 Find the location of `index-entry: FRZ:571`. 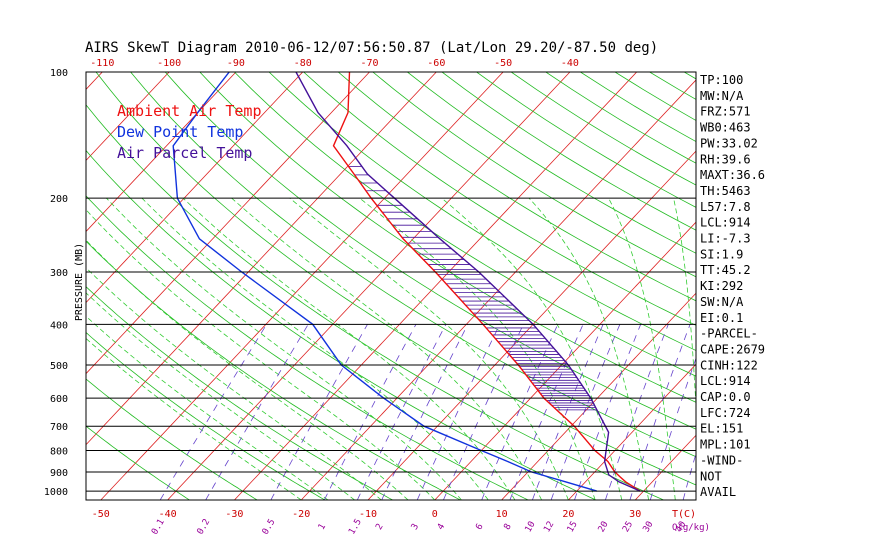

index-entry: FRZ:571 is located at coordinates (725, 112).